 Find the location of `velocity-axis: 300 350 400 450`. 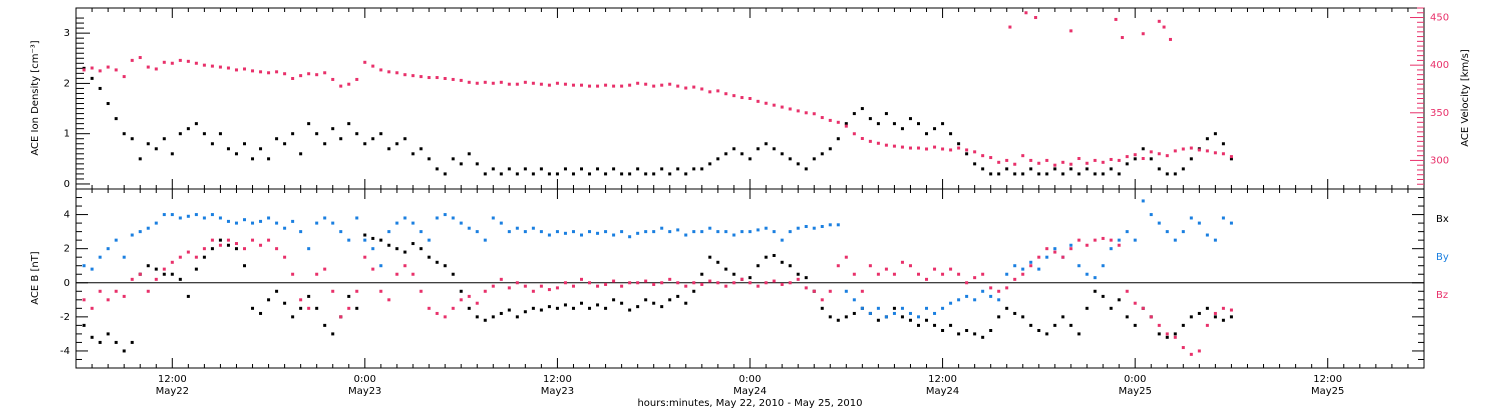

velocity-axis: 300 350 400 450 is located at coordinates (1429, 96).